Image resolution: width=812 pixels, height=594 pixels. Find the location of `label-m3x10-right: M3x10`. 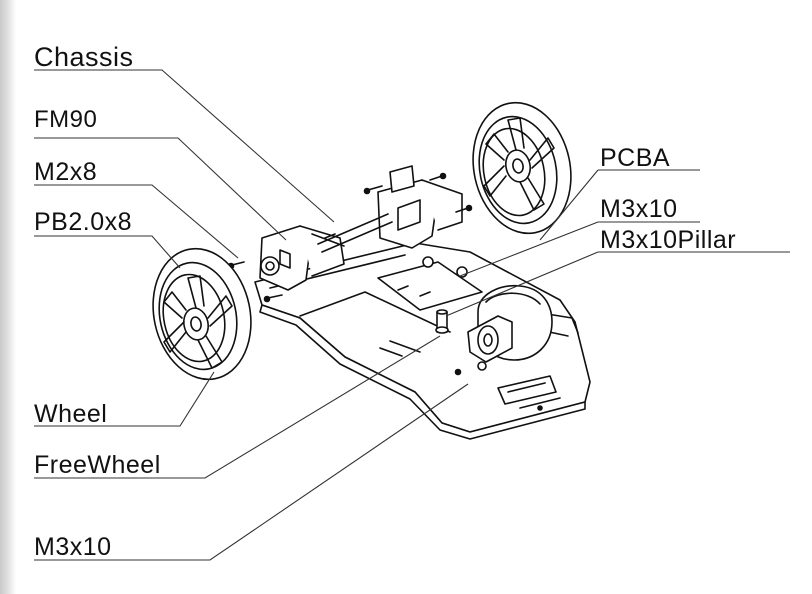

label-m3x10-right: M3x10 is located at coordinates (639, 209).